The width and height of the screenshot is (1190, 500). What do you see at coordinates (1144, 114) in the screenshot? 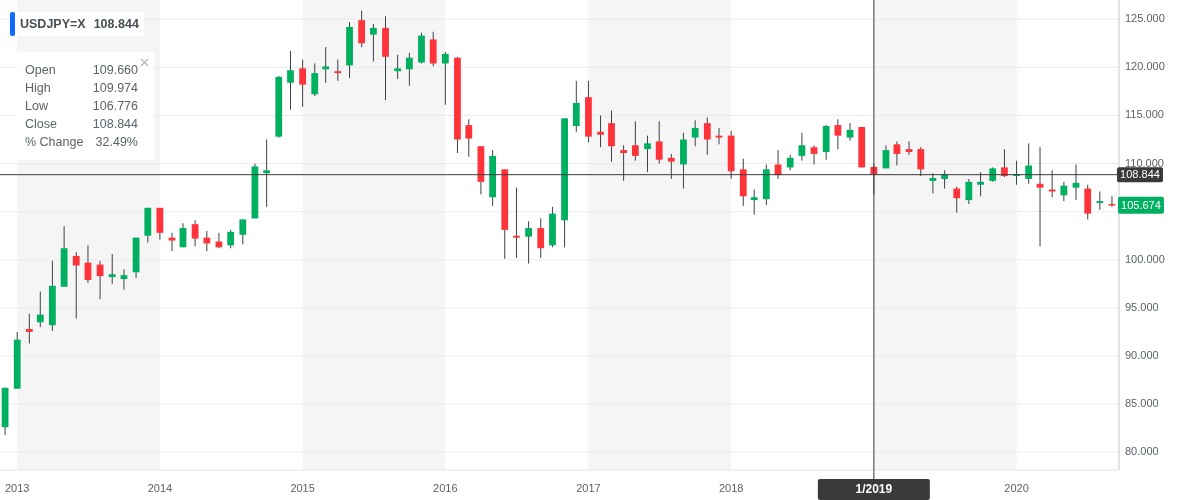
I see `y-tick-label: 115.000` at bounding box center [1144, 114].